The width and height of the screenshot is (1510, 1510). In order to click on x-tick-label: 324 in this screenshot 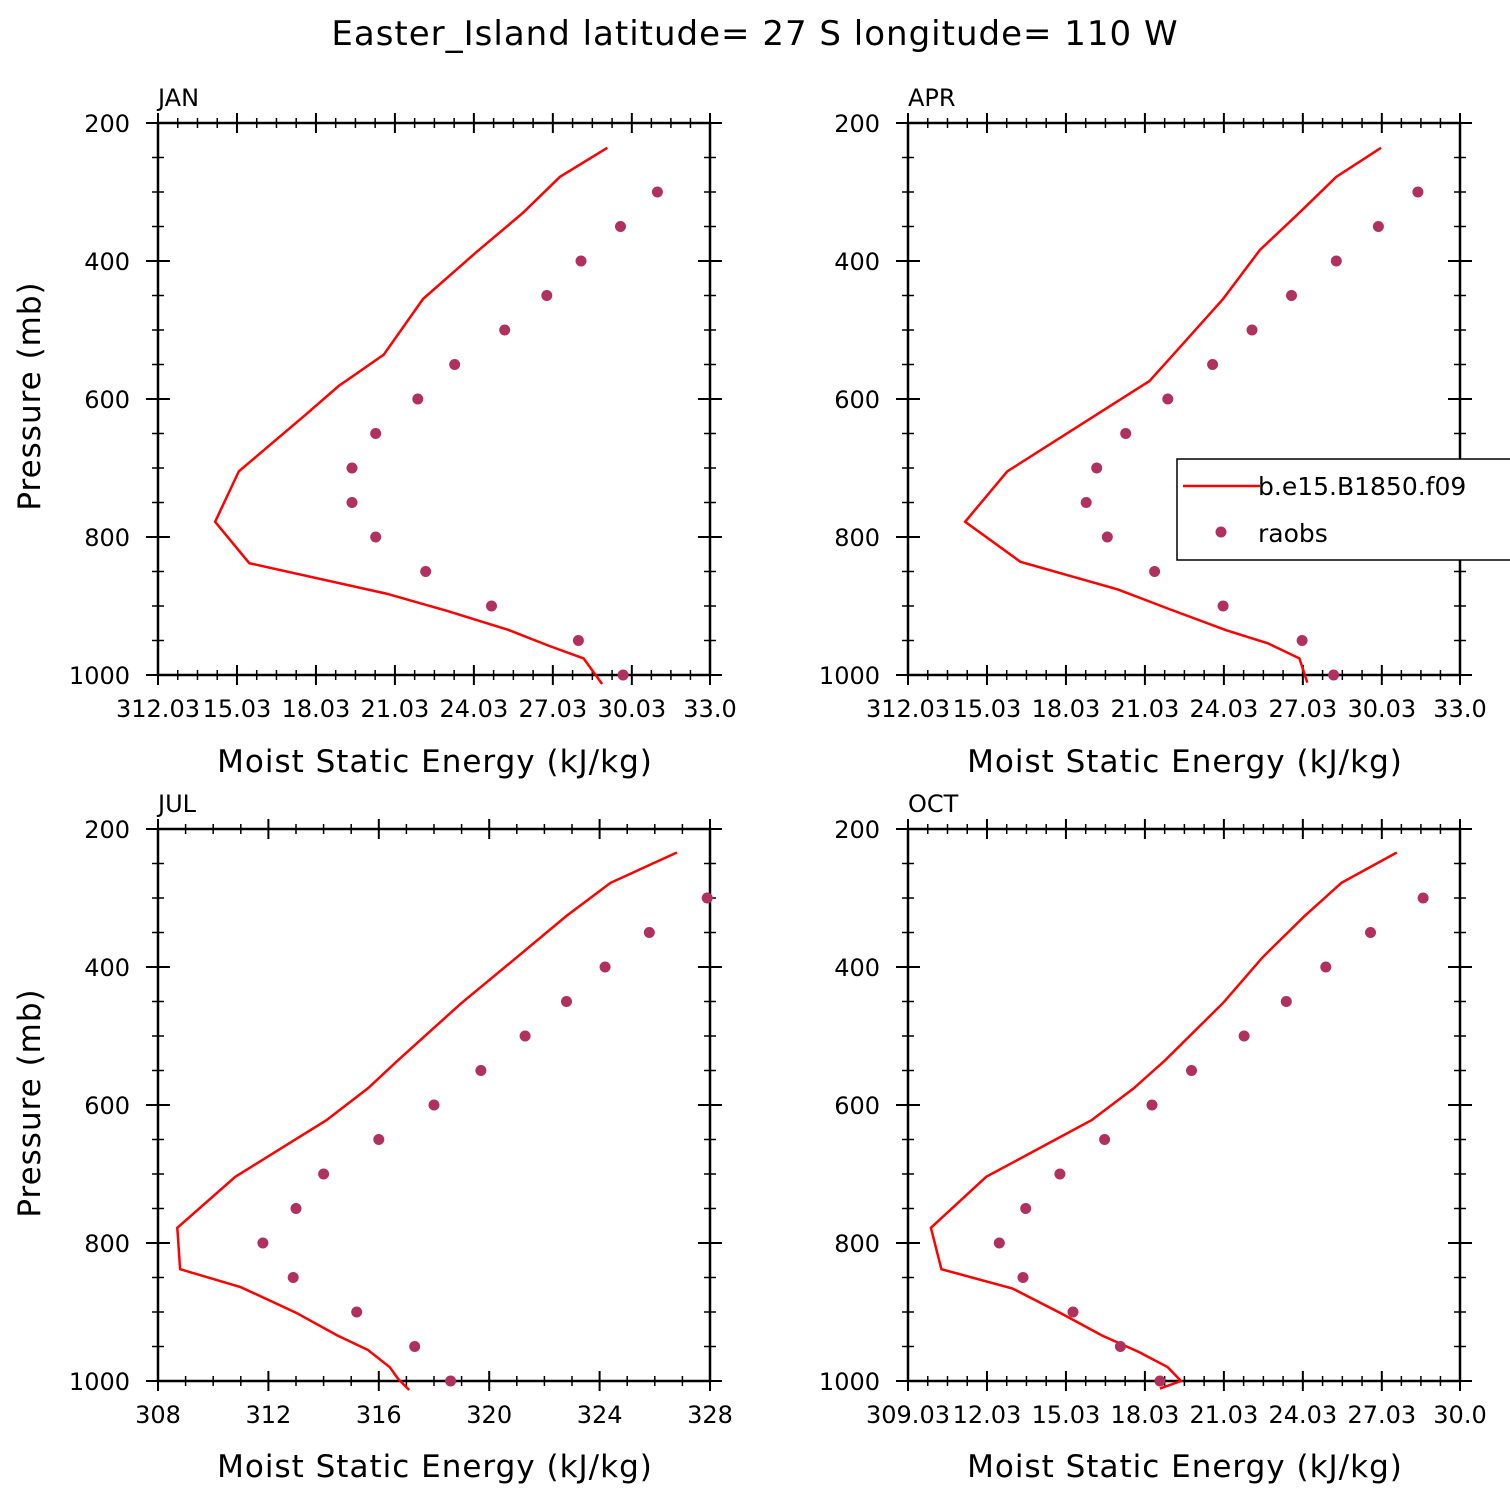, I will do `click(600, 1415)`.